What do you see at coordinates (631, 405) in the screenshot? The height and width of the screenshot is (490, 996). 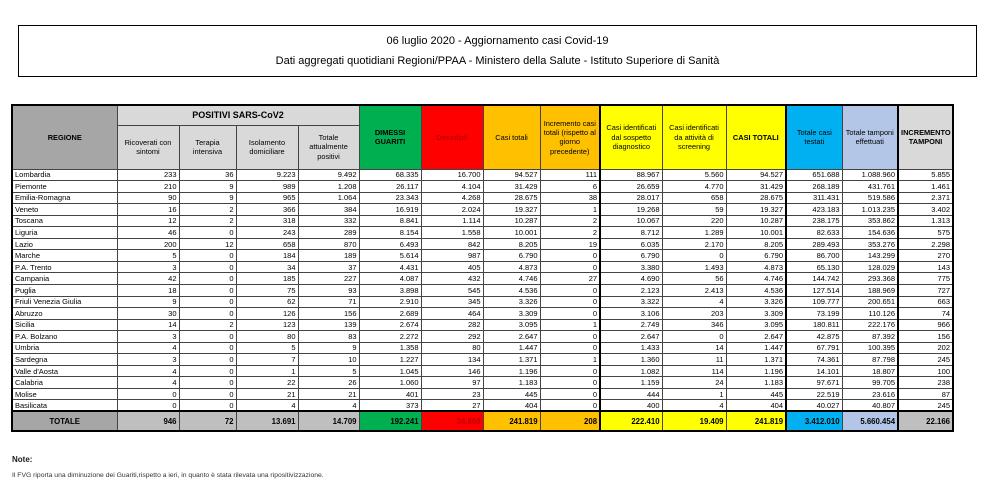 I see `value-cell: 400` at bounding box center [631, 405].